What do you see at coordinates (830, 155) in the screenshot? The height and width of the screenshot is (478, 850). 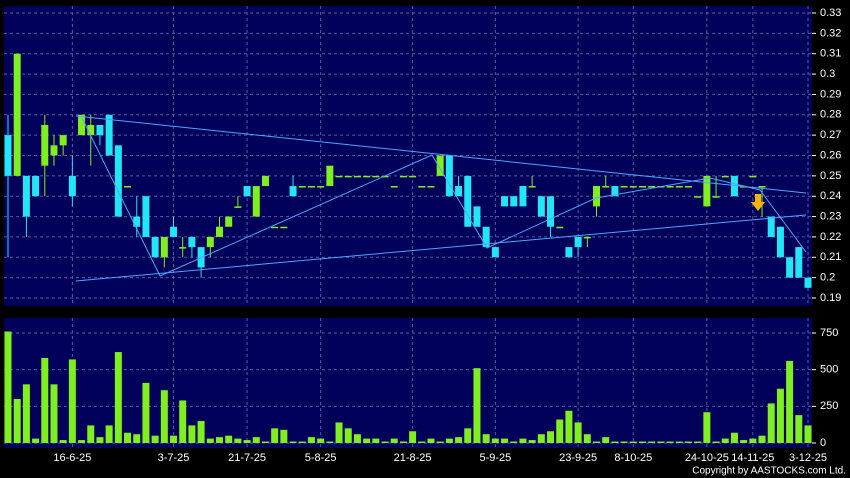 I see `y-tick-label: 0.26` at bounding box center [830, 155].